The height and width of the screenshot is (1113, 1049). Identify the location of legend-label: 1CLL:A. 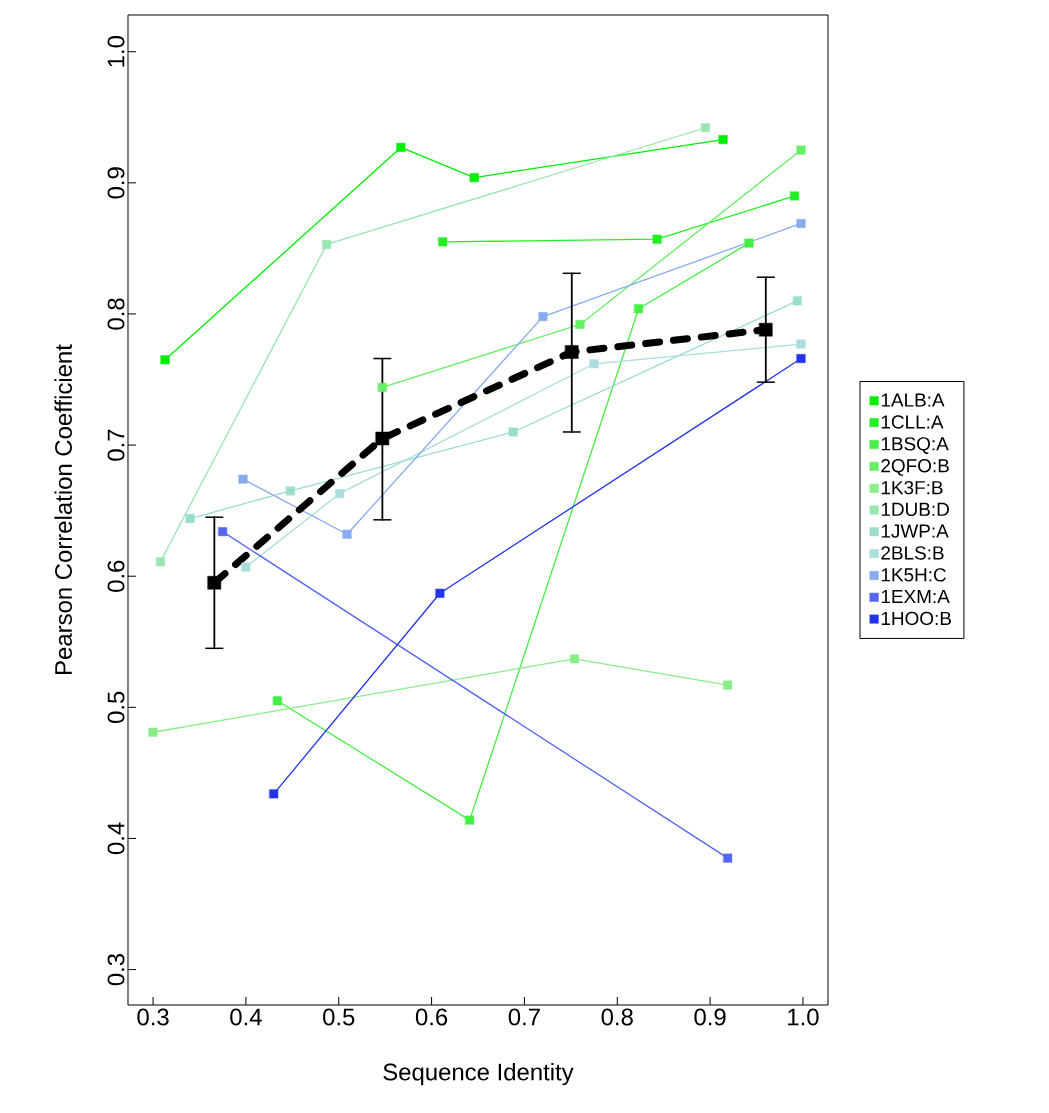
(912, 422).